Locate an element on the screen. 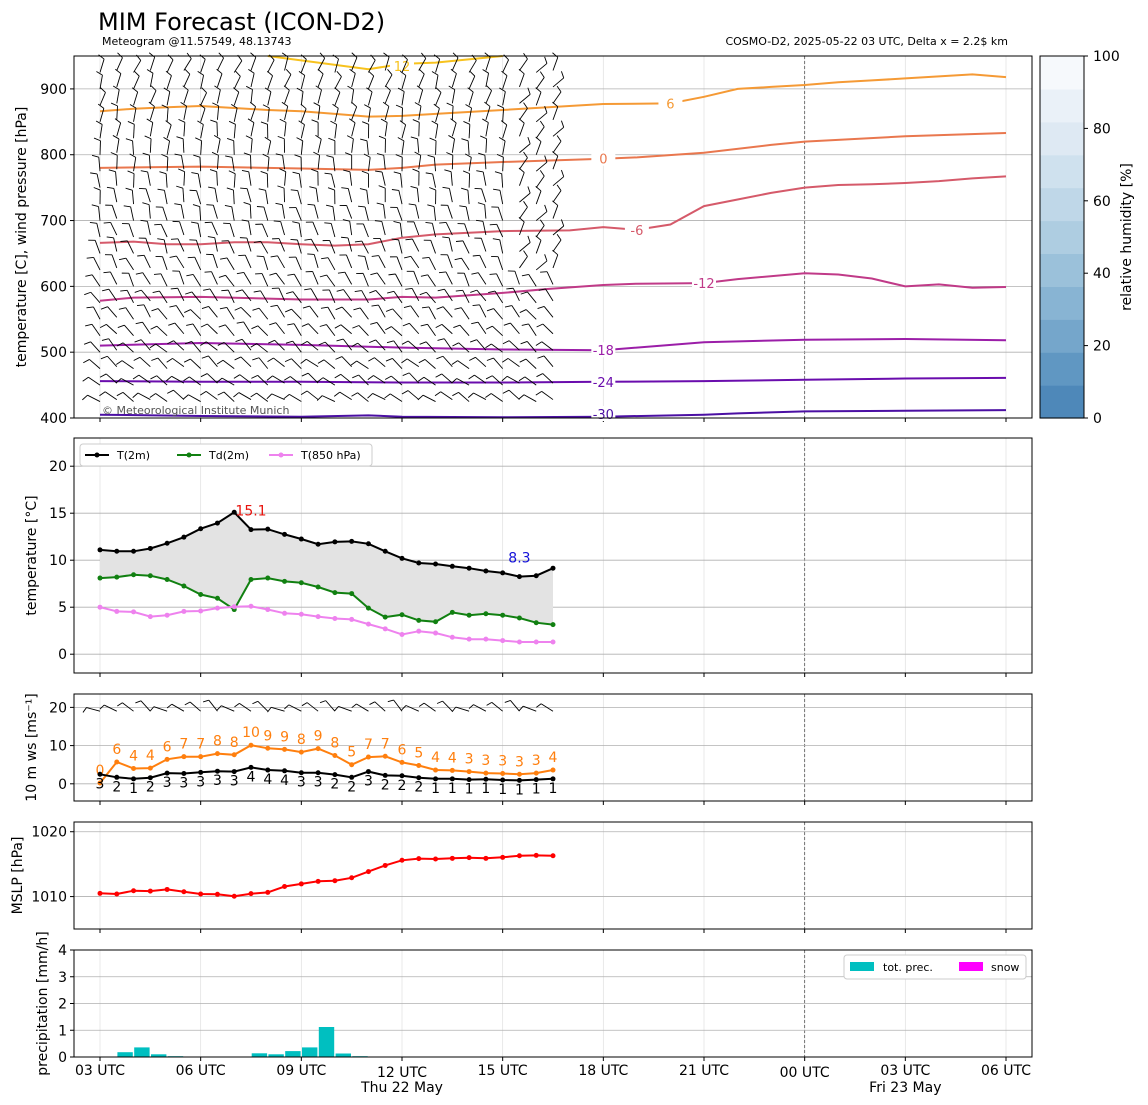  y-axis-label: 10 m ws [ms⁻¹] is located at coordinates (32, 747).